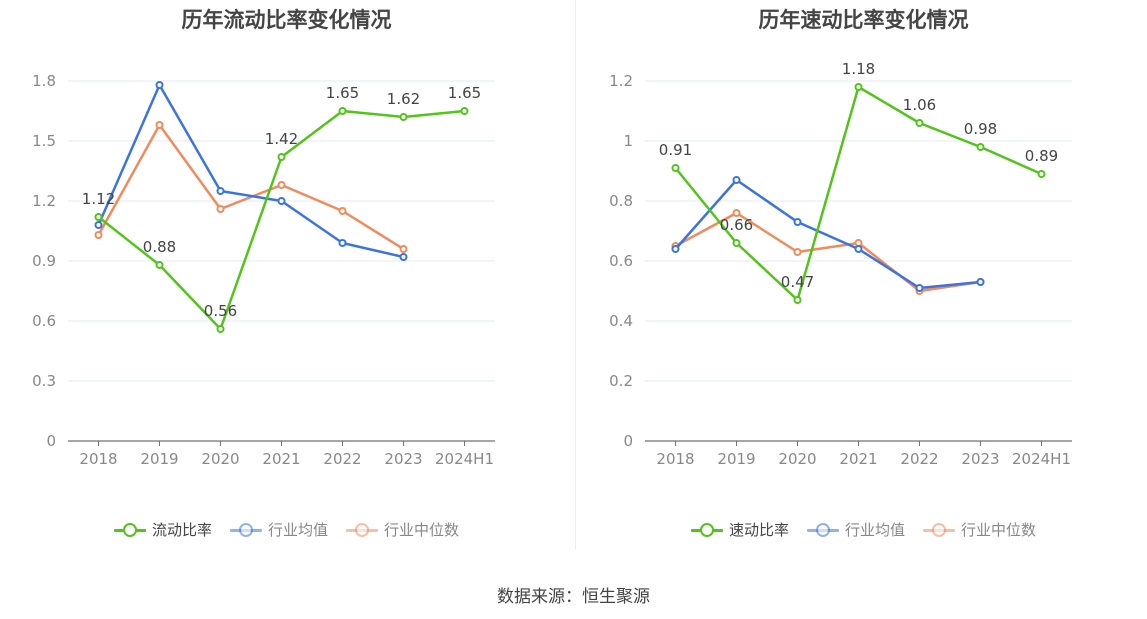  I want to click on x-tick-label: 2020, so click(797, 459).